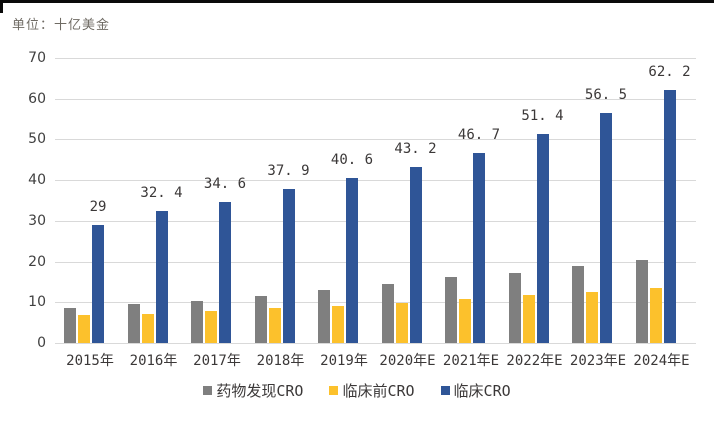  Describe the element at coordinates (280, 361) in the screenshot. I see `x-tick-label: 2018年` at that location.